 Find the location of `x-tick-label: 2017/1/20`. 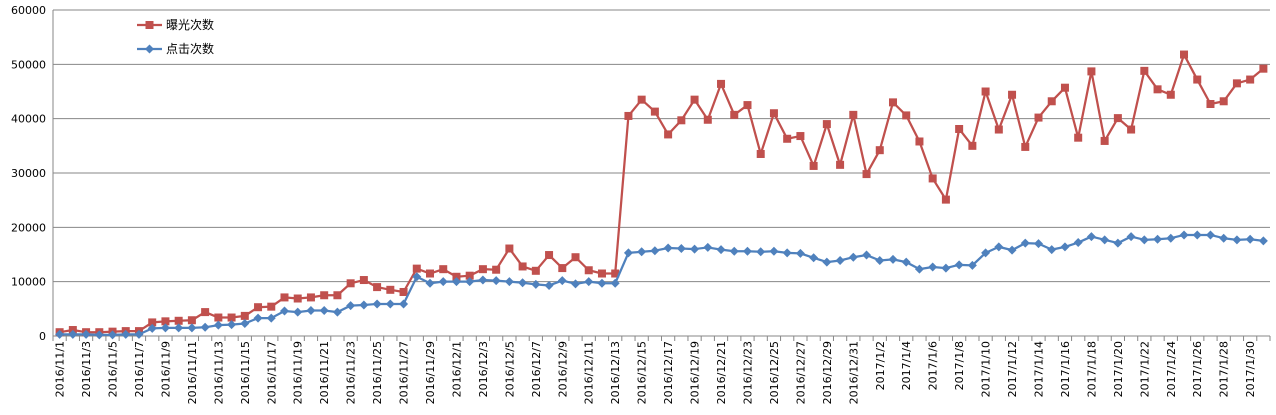

x-tick-label: 2017/1/20 is located at coordinates (1118, 369).